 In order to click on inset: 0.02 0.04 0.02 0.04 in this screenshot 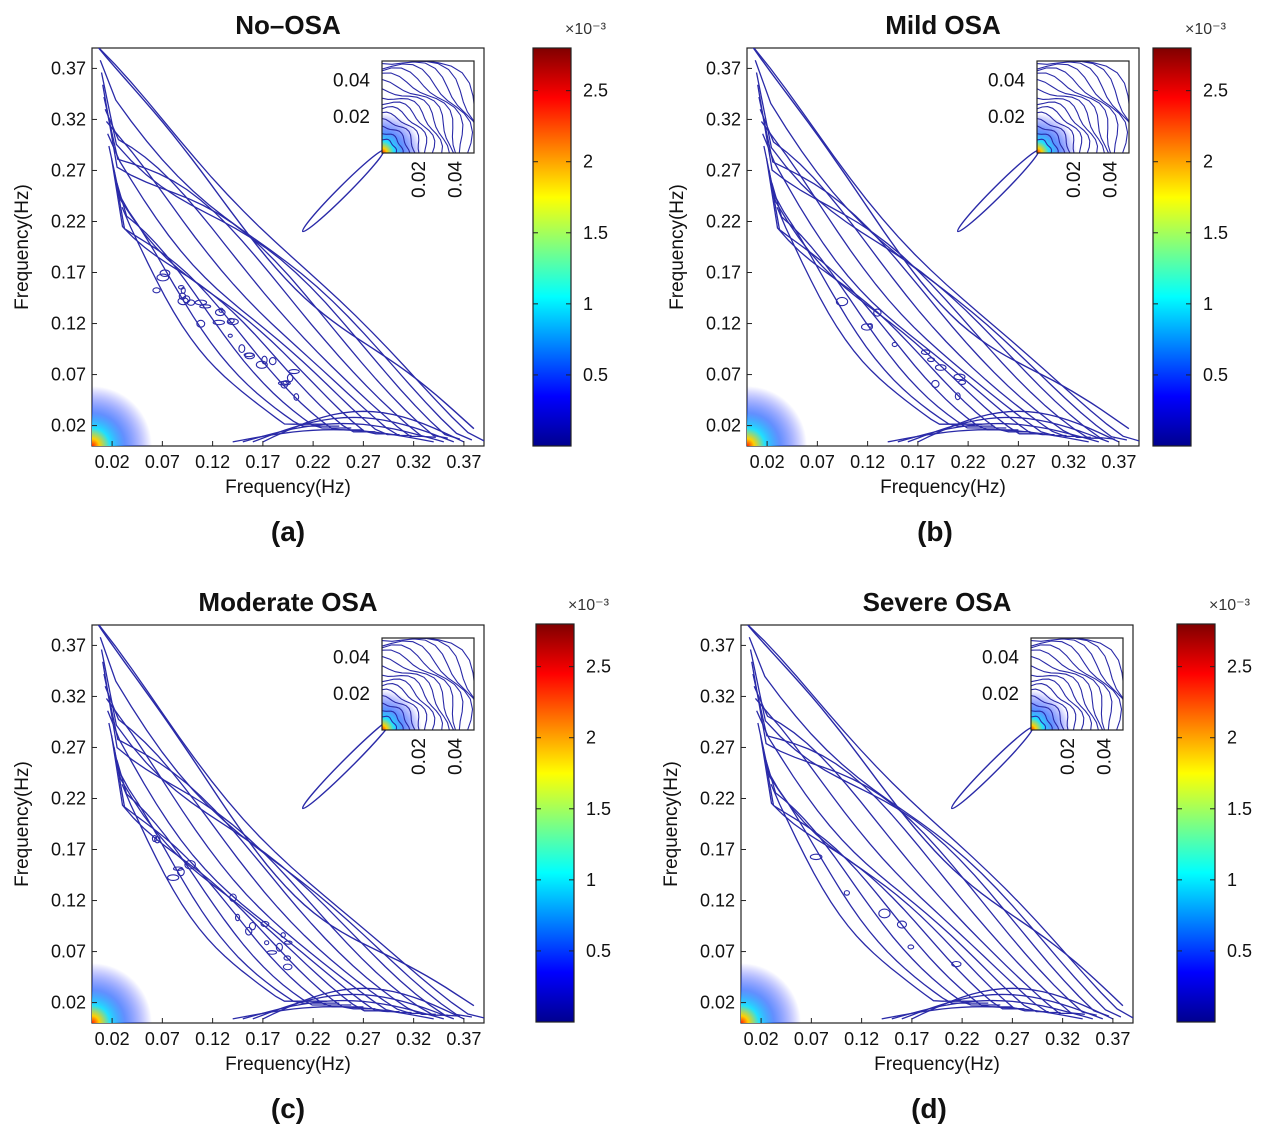, I will do `click(1053, 706)`.